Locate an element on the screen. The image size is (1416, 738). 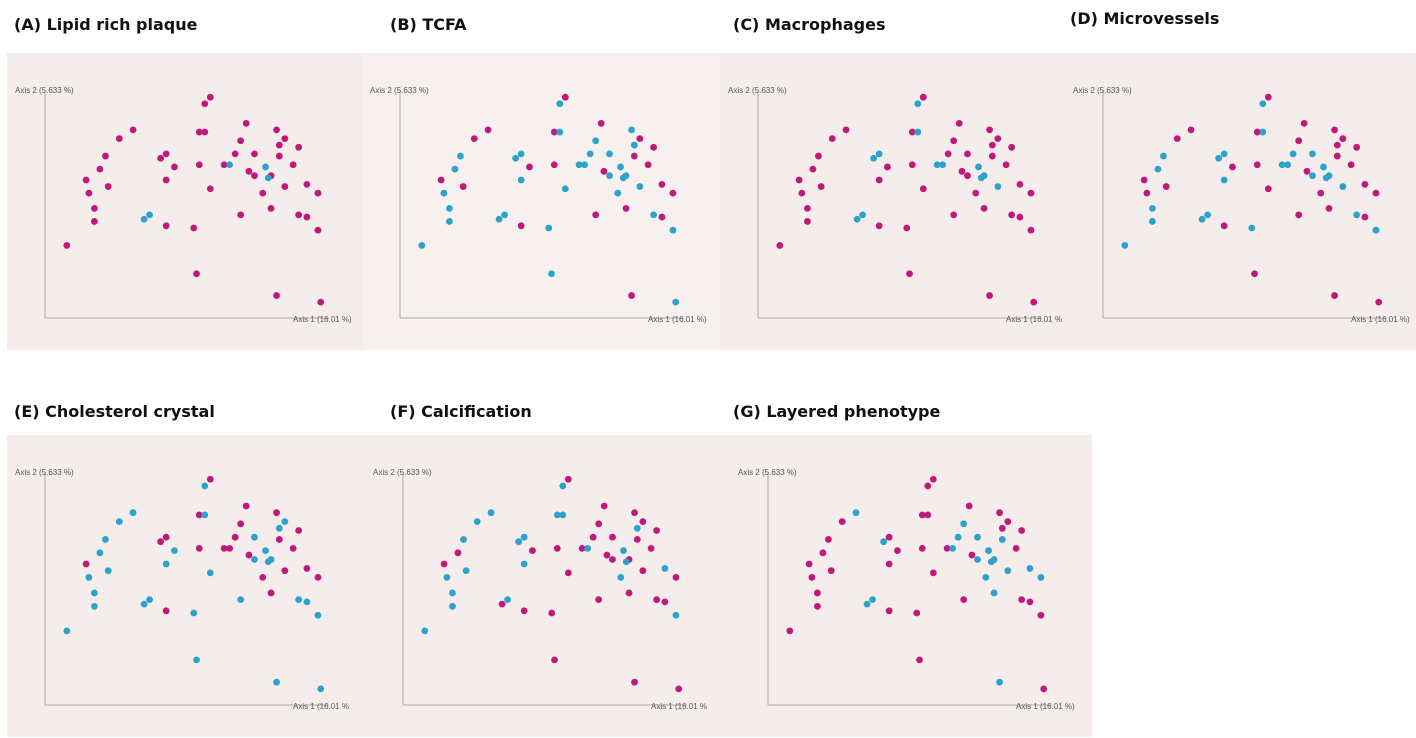
panel-background is located at coordinates (542, 201).